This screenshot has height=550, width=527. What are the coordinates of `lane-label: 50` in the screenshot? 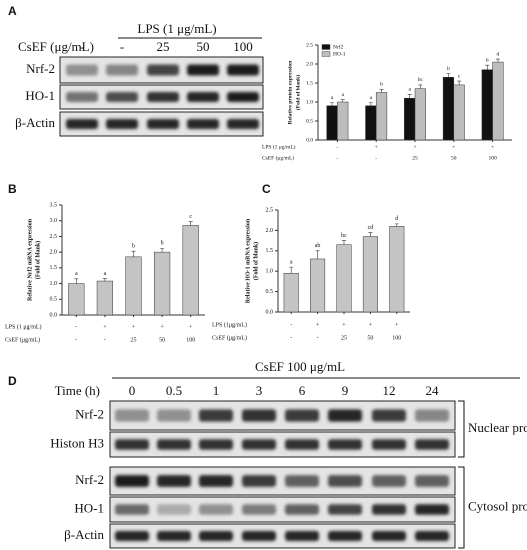 It's located at (203, 46).